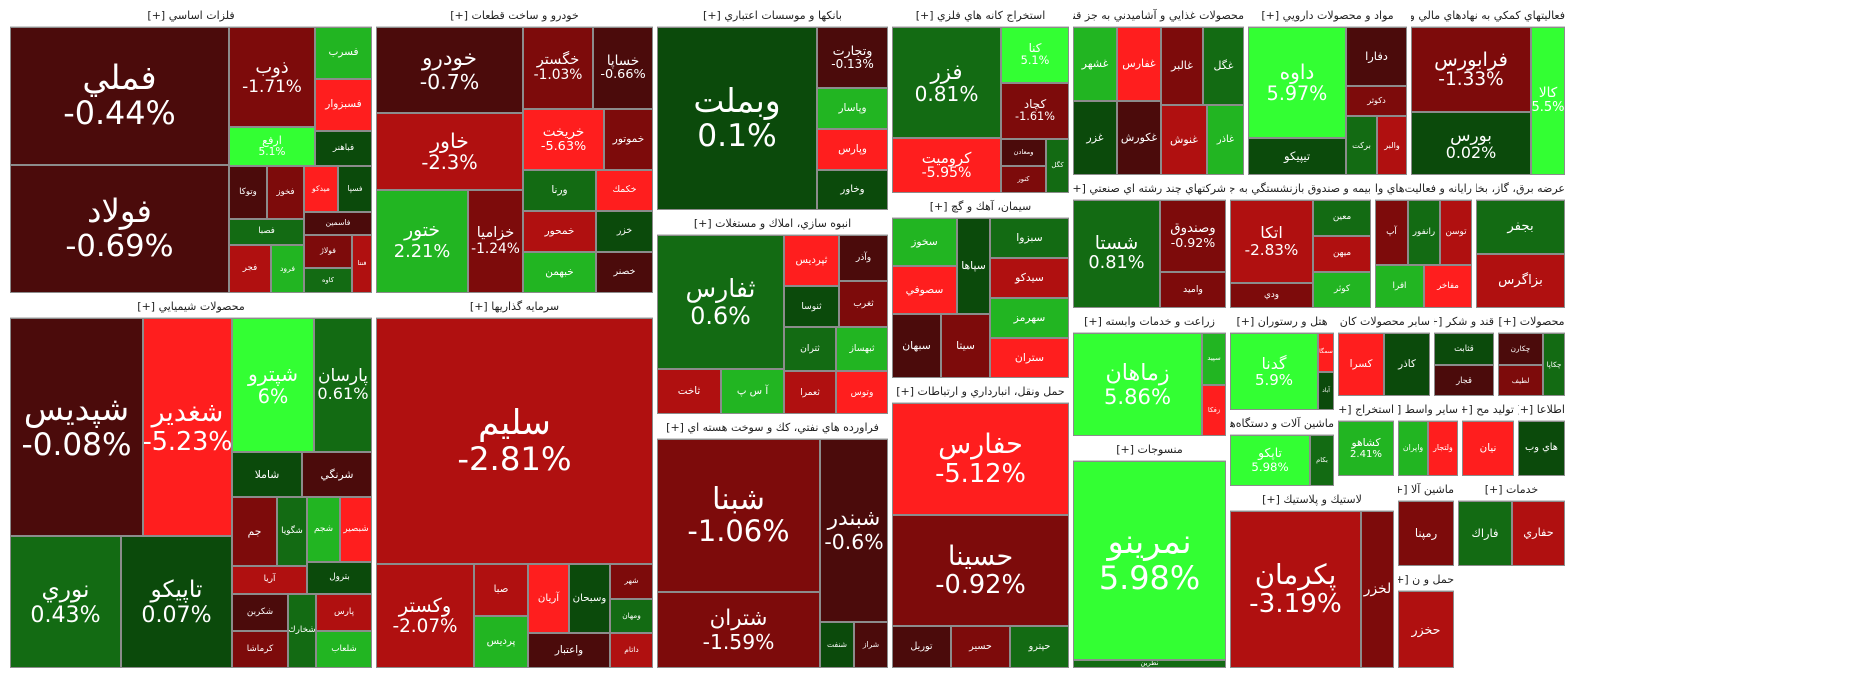  I want to click on symbol-tile: خزر, so click(624, 231).